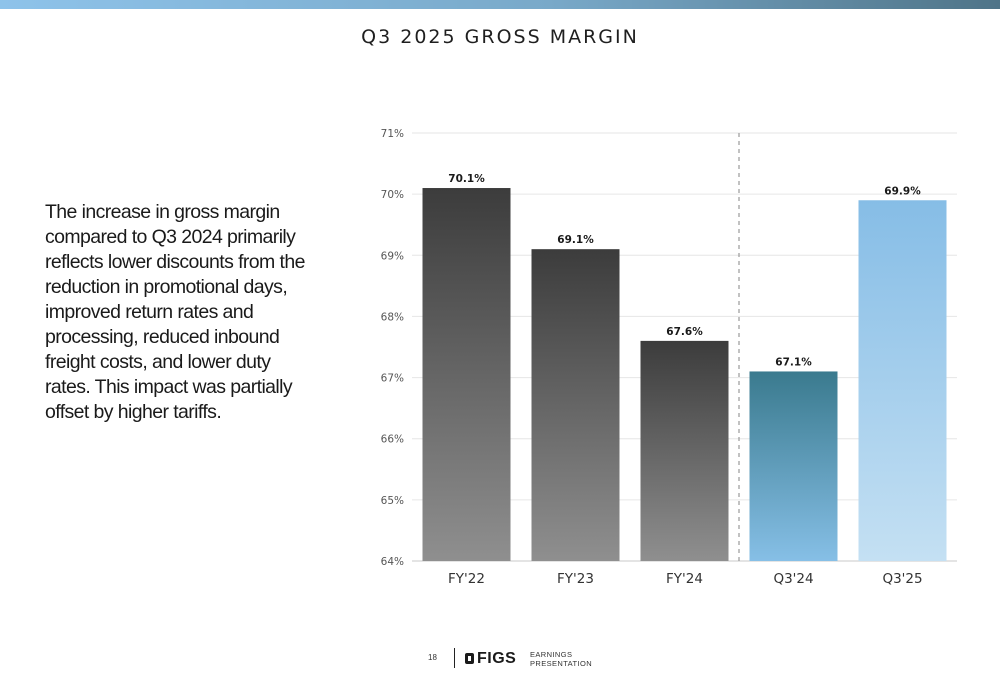 The height and width of the screenshot is (685, 1000). What do you see at coordinates (561, 663) in the screenshot?
I see `footer-caption-line2: PRESENTATION` at bounding box center [561, 663].